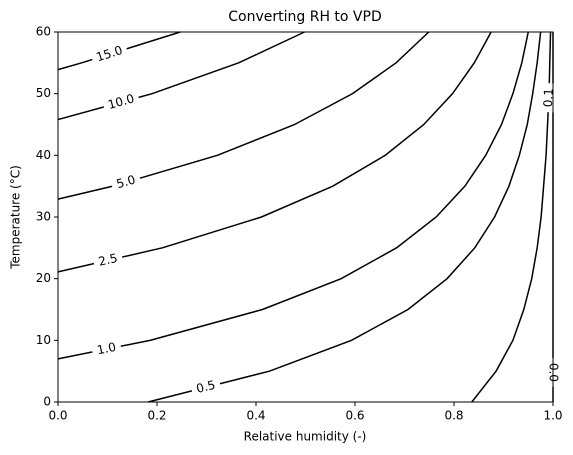  What do you see at coordinates (255, 416) in the screenshot?
I see `x-tick-label: 0.4` at bounding box center [255, 416].